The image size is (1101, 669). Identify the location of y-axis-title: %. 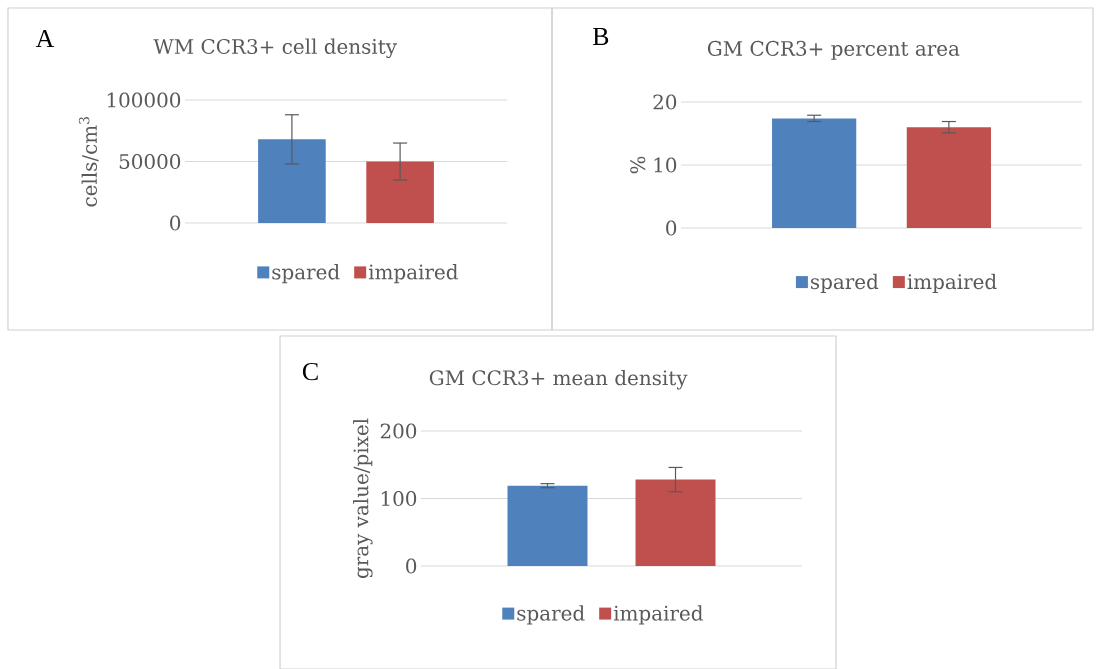
(638, 165).